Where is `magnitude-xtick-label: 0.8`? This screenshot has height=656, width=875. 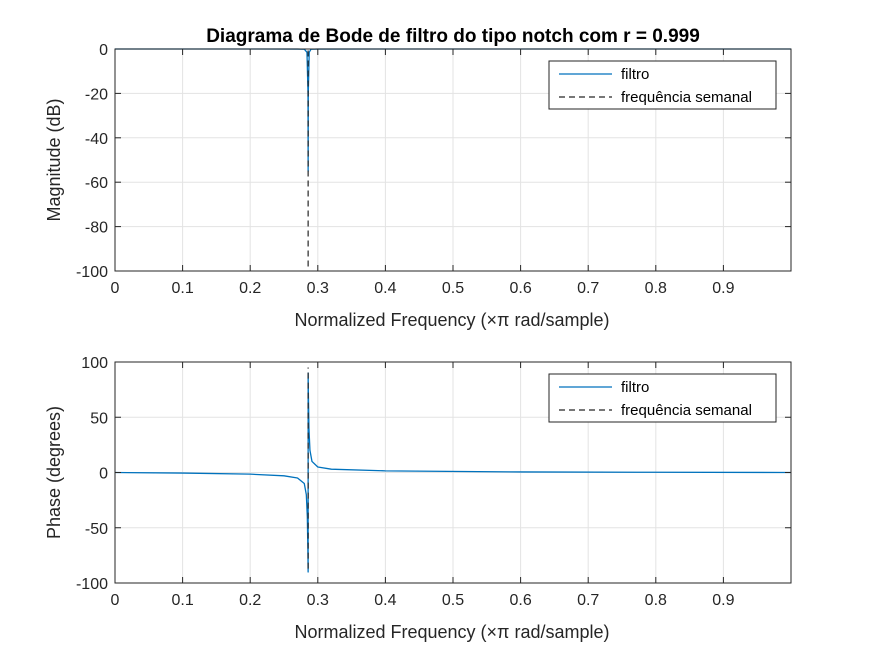 magnitude-xtick-label: 0.8 is located at coordinates (656, 288).